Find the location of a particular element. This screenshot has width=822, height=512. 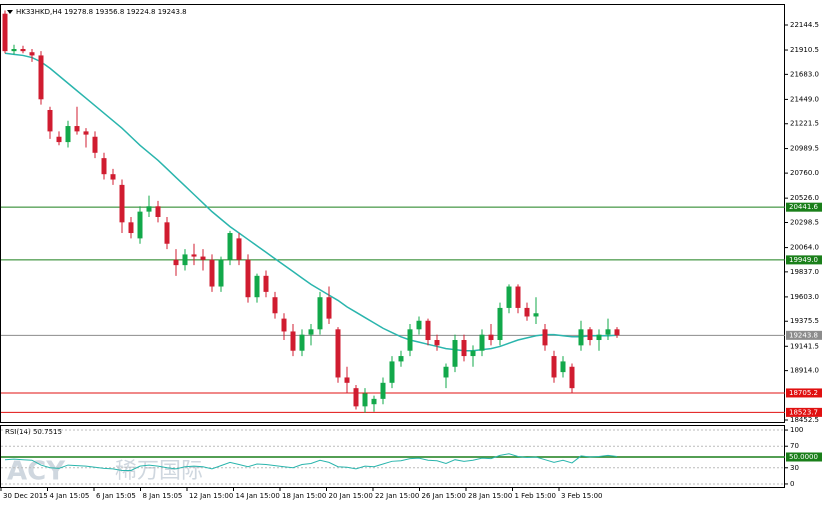

x-tick-label: 14 Jan 15:00 is located at coordinates (258, 496).